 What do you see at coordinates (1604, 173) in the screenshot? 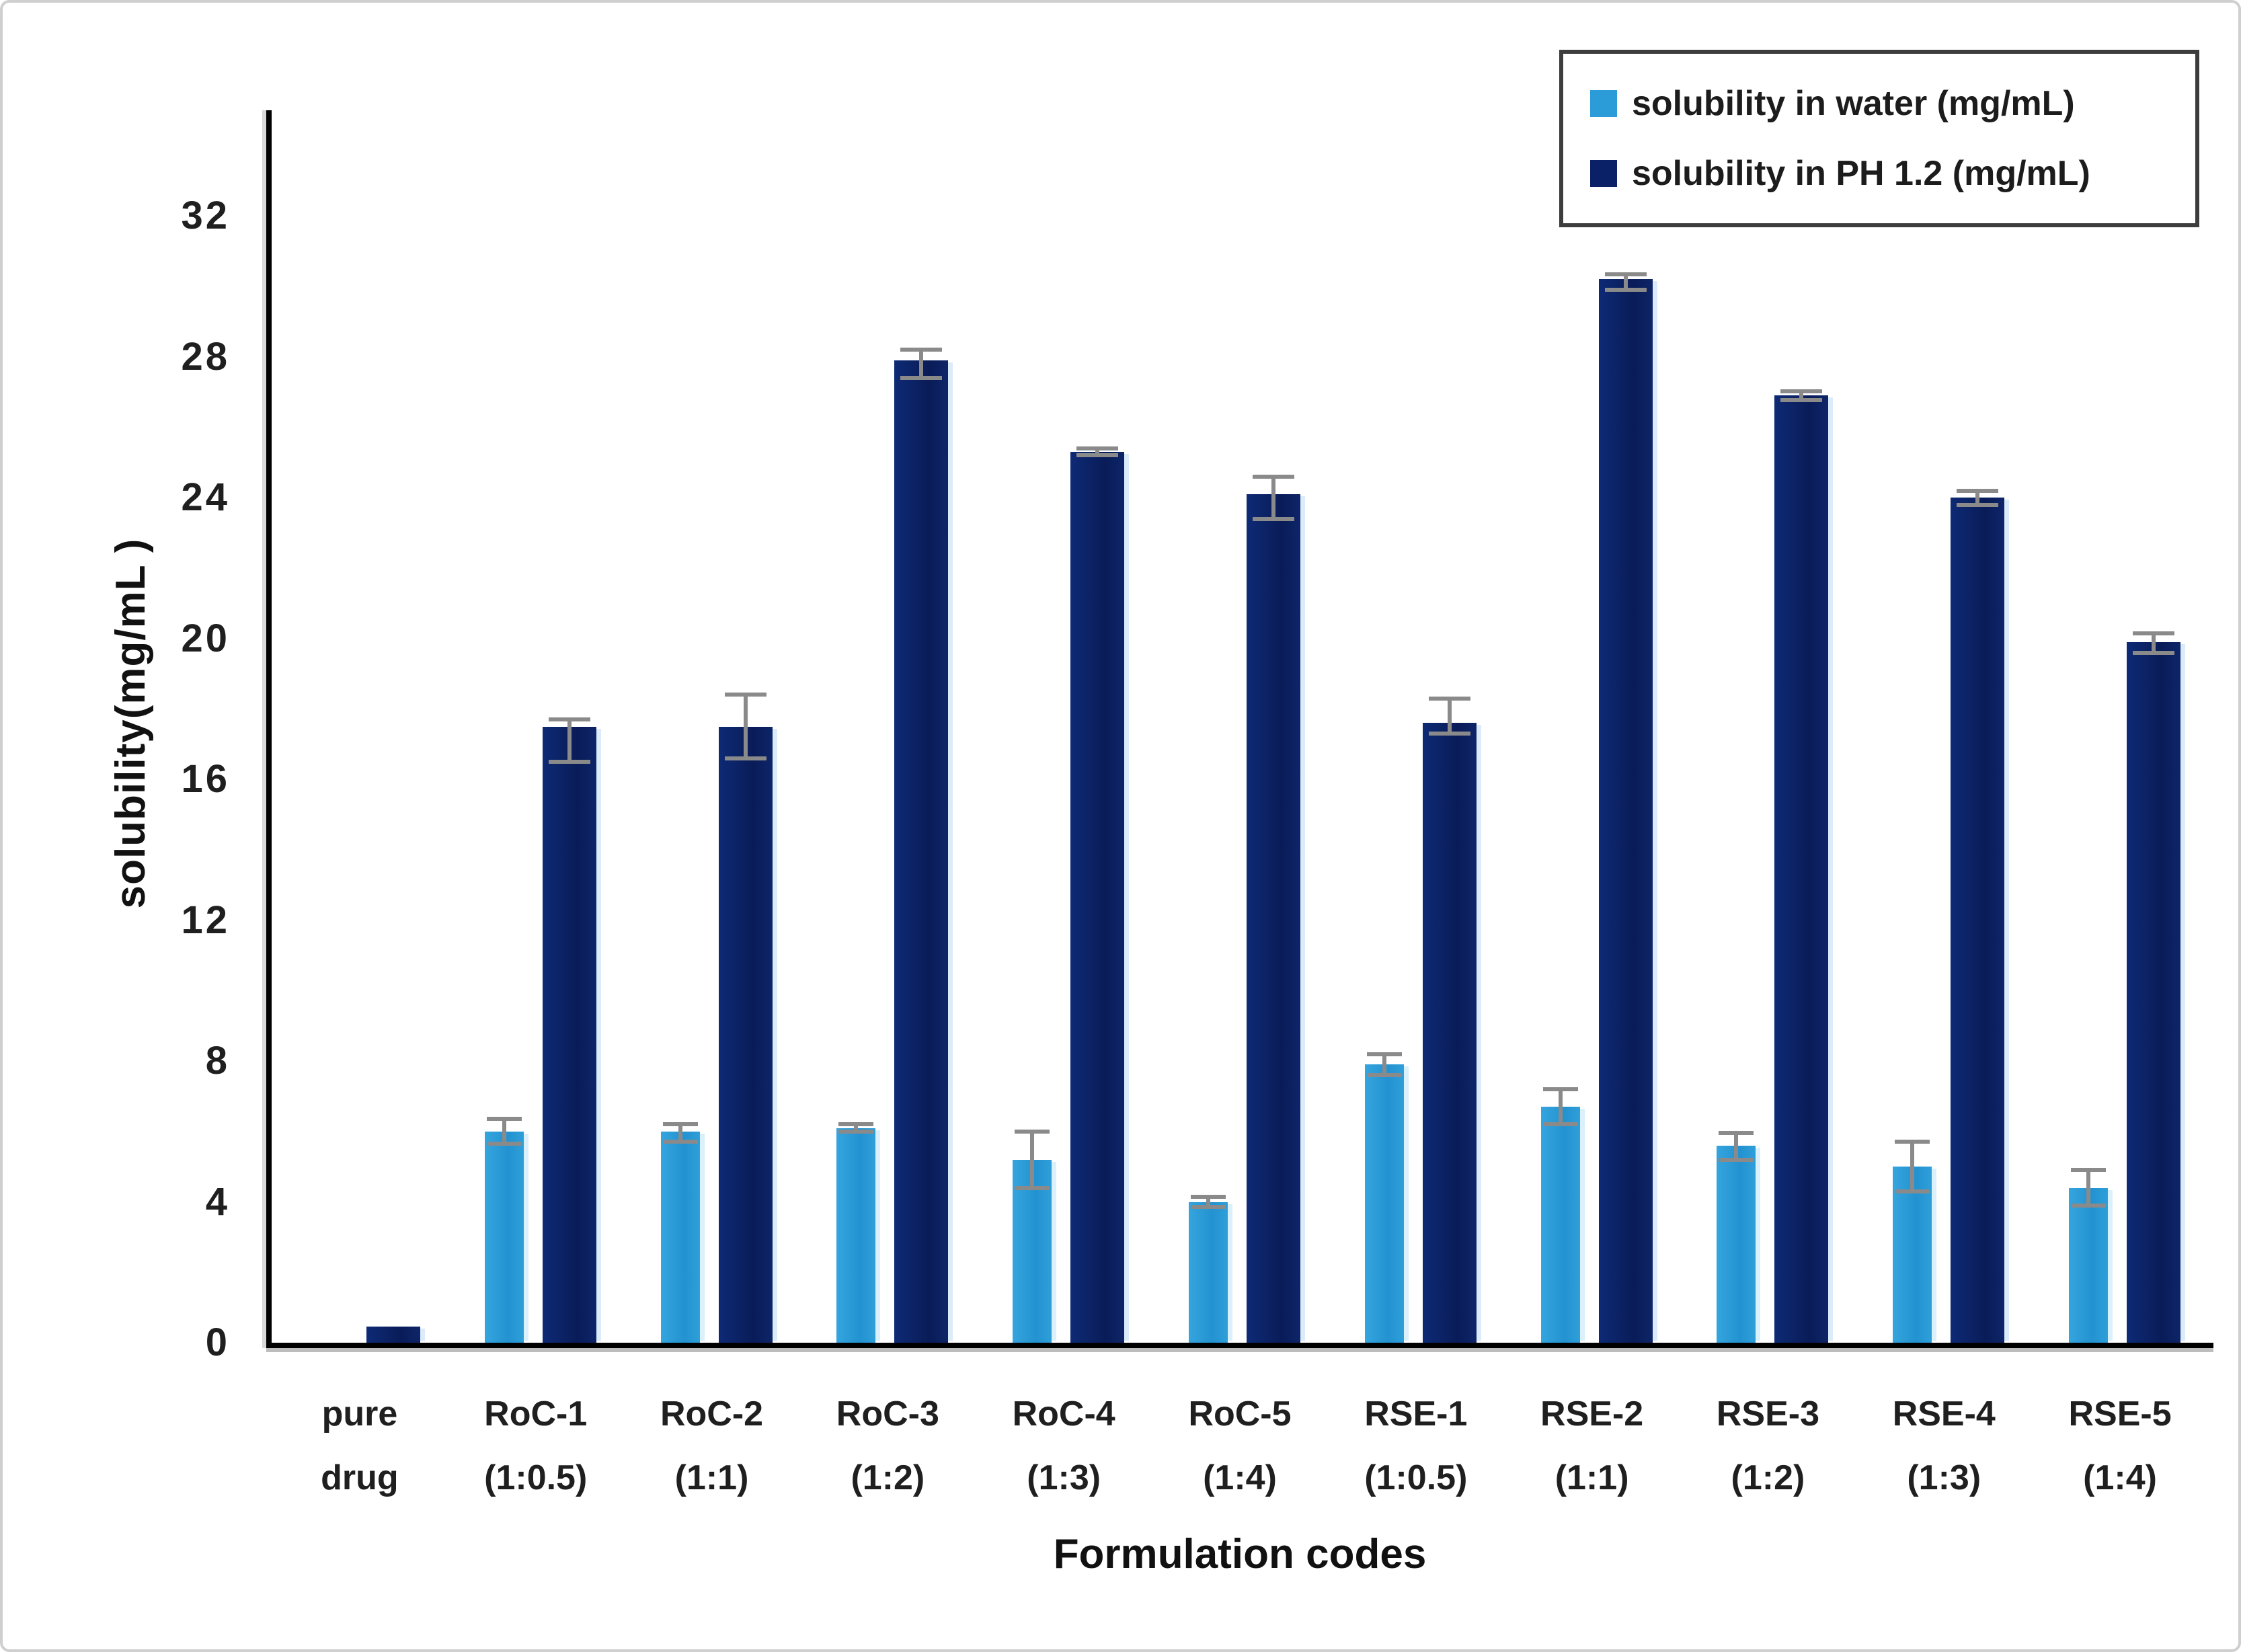
I see `ph-series-swatch-icon` at bounding box center [1604, 173].